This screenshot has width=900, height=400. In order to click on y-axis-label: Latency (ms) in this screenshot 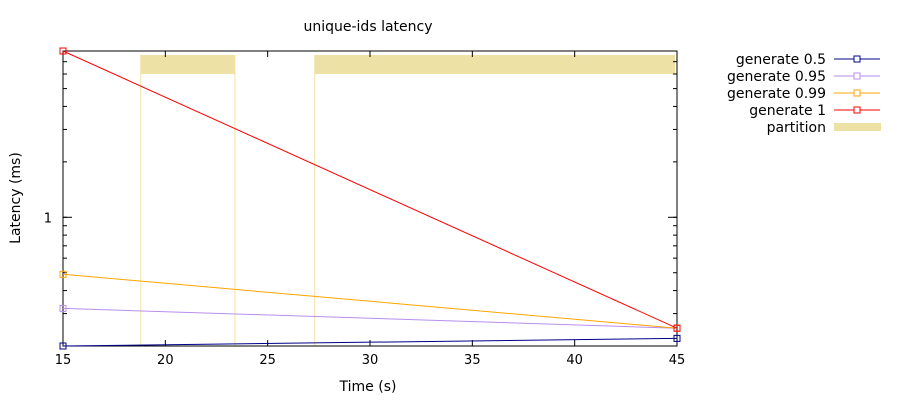, I will do `click(16, 198)`.